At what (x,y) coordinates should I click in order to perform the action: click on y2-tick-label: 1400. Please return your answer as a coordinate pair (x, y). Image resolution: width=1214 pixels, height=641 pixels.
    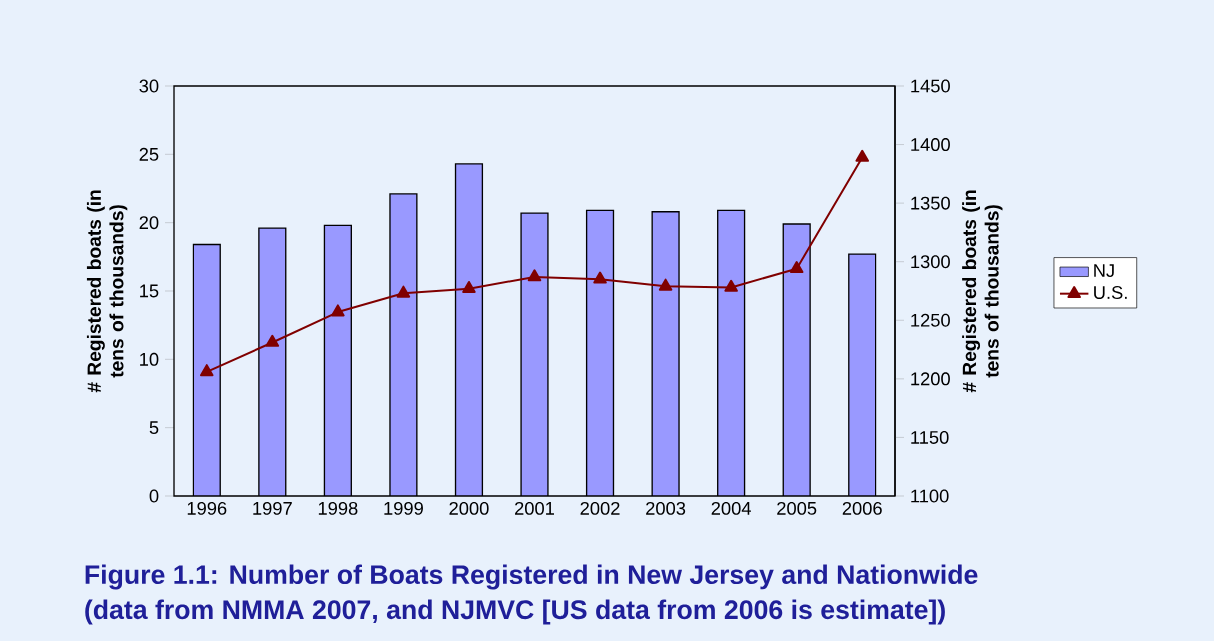
    Looking at the image, I should click on (930, 145).